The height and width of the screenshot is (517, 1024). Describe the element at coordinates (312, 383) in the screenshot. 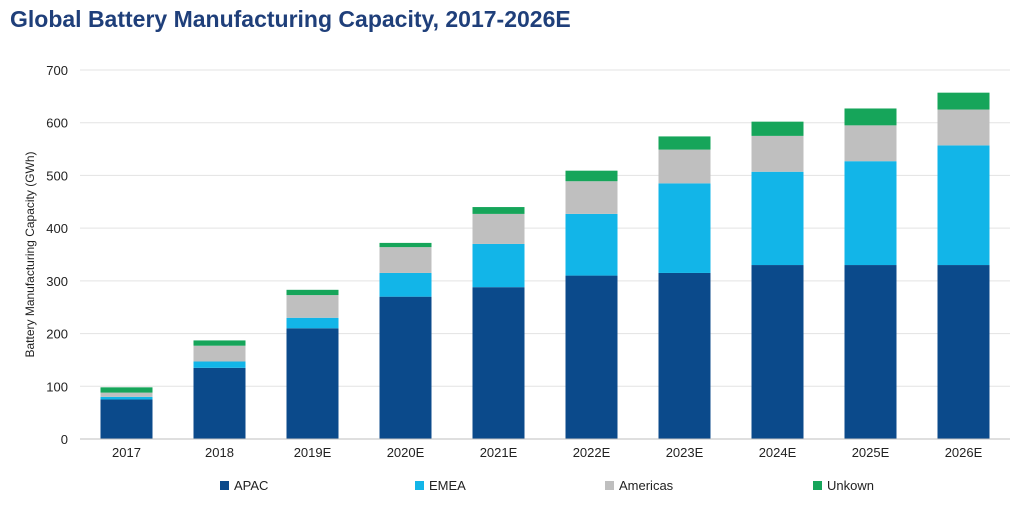

I see `bar-apac-2019e` at that location.